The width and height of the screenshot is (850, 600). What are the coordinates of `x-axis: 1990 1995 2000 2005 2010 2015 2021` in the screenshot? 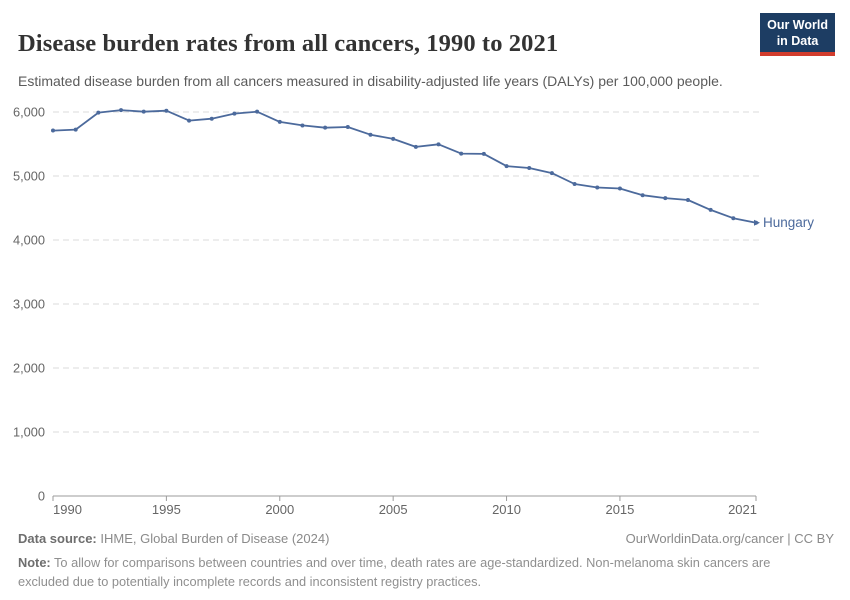 It's located at (404, 506).